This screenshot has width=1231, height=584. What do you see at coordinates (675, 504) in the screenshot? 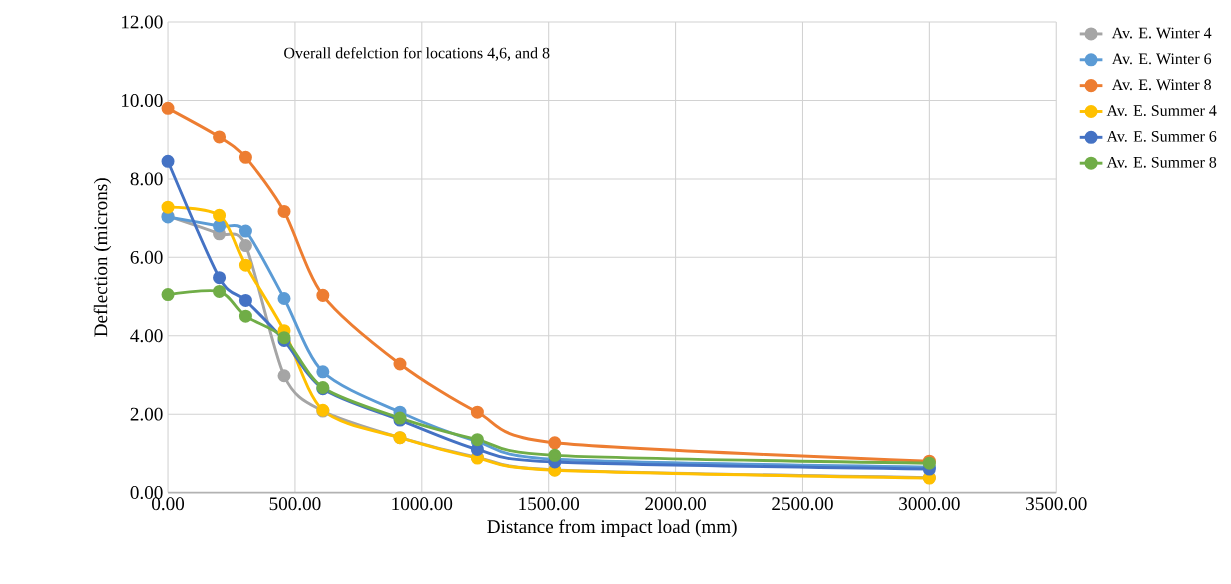
I see `x-tick-label: 2000.00` at bounding box center [675, 504].